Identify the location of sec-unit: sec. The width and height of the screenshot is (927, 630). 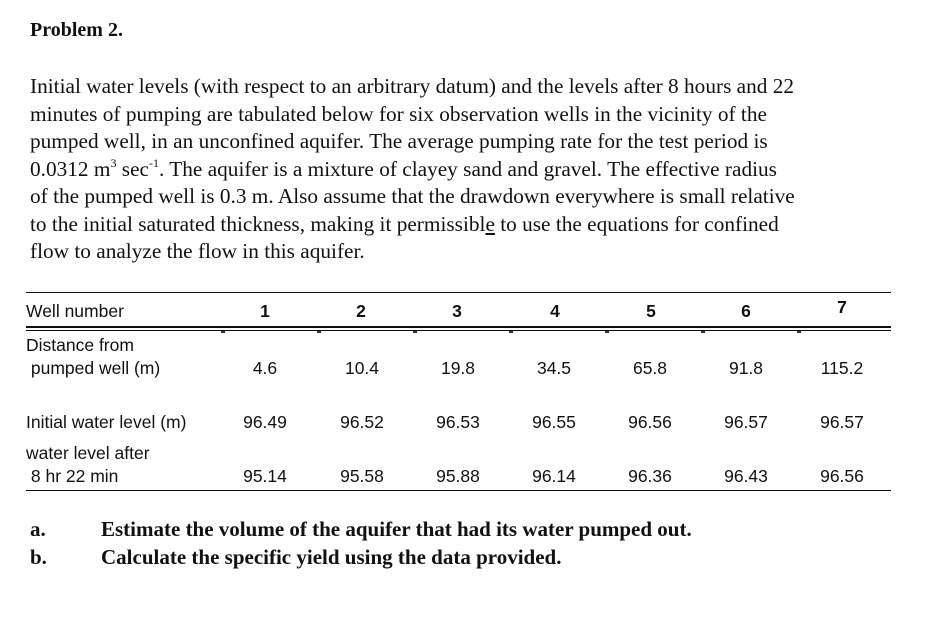
(132, 168).